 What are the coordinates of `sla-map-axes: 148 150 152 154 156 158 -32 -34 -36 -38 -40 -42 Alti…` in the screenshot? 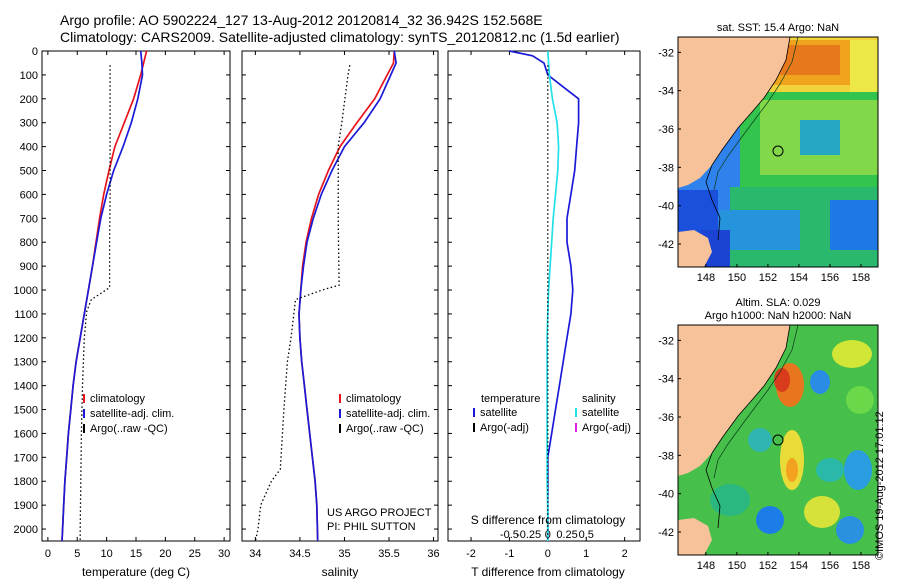 It's located at (768, 434).